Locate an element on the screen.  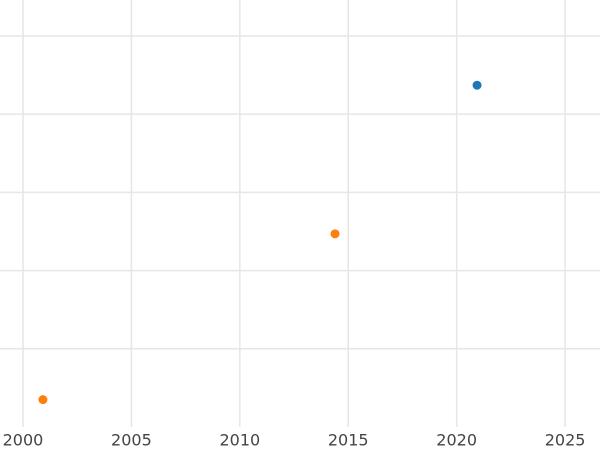
x-tick-label: 2015 is located at coordinates (348, 440).